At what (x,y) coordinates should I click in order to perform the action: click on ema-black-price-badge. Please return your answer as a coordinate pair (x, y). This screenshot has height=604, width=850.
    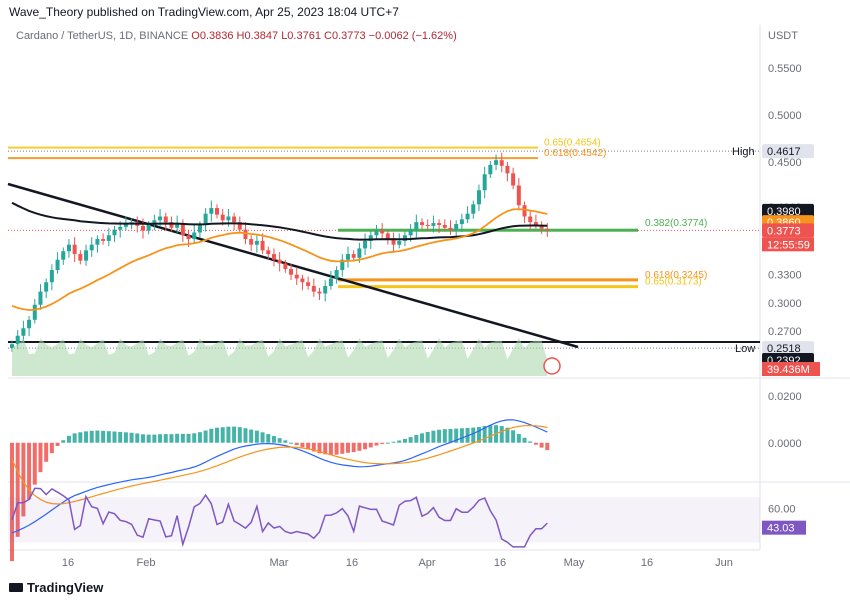
    Looking at the image, I should click on (788, 210).